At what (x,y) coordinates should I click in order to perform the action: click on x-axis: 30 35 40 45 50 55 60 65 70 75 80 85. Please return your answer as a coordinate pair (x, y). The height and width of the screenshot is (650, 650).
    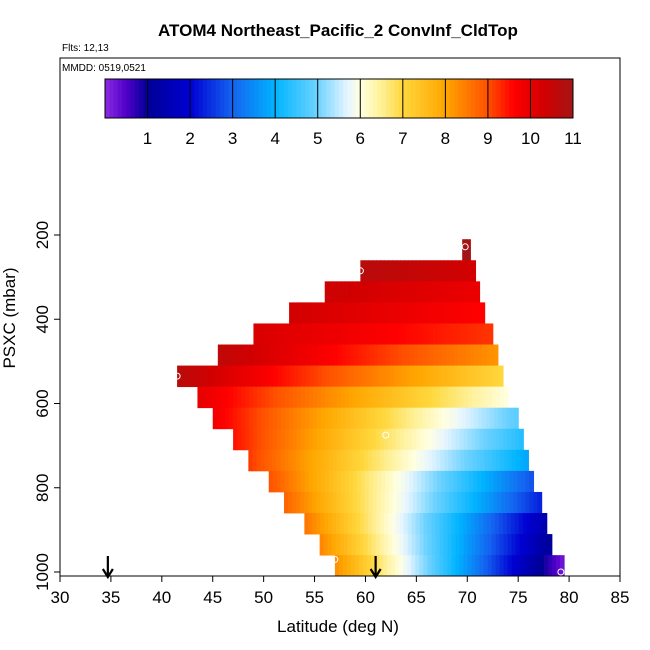
    Looking at the image, I should click on (340, 591).